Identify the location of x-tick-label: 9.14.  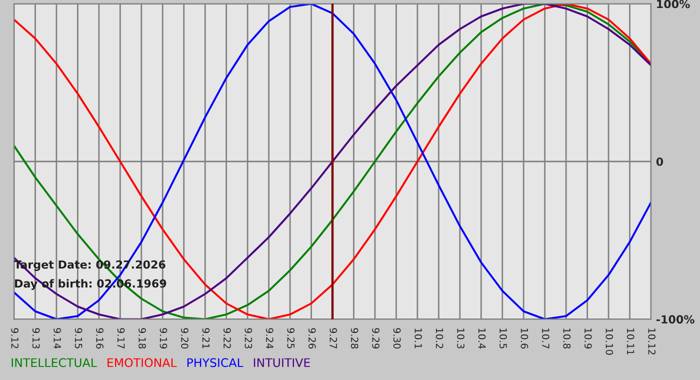
(57, 338).